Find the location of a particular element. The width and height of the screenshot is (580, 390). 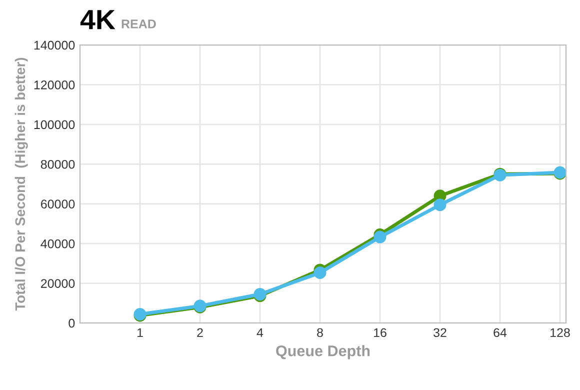

x-tick-label: 8 is located at coordinates (320, 333).